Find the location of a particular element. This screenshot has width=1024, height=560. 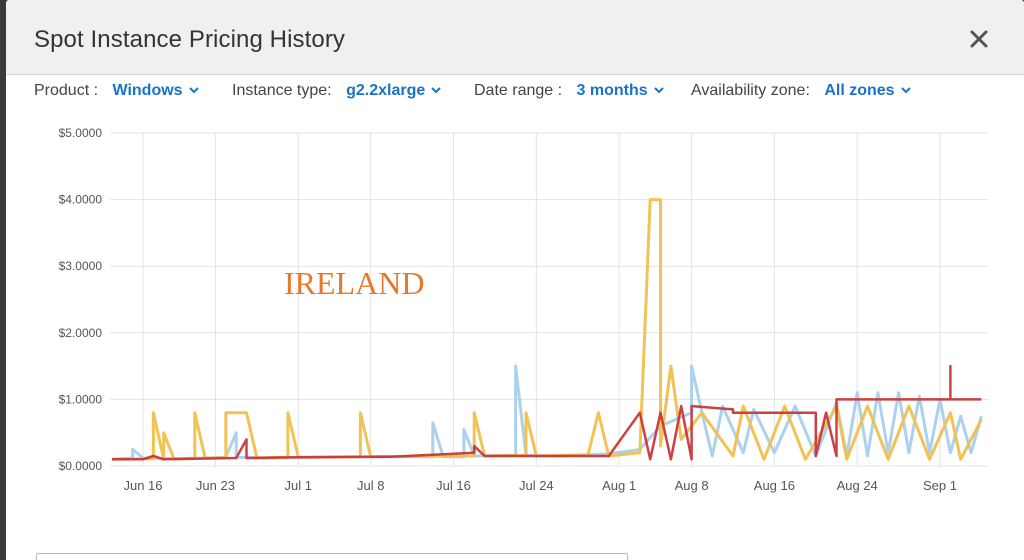

close-icon is located at coordinates (979, 39).